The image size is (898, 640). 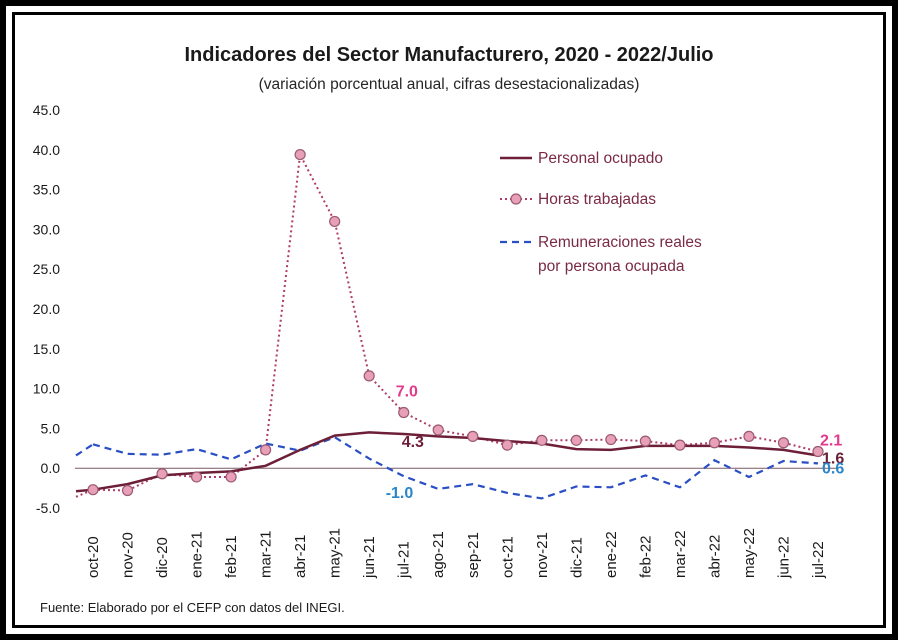 I want to click on x-tick-label: jul-21, so click(x=404, y=560).